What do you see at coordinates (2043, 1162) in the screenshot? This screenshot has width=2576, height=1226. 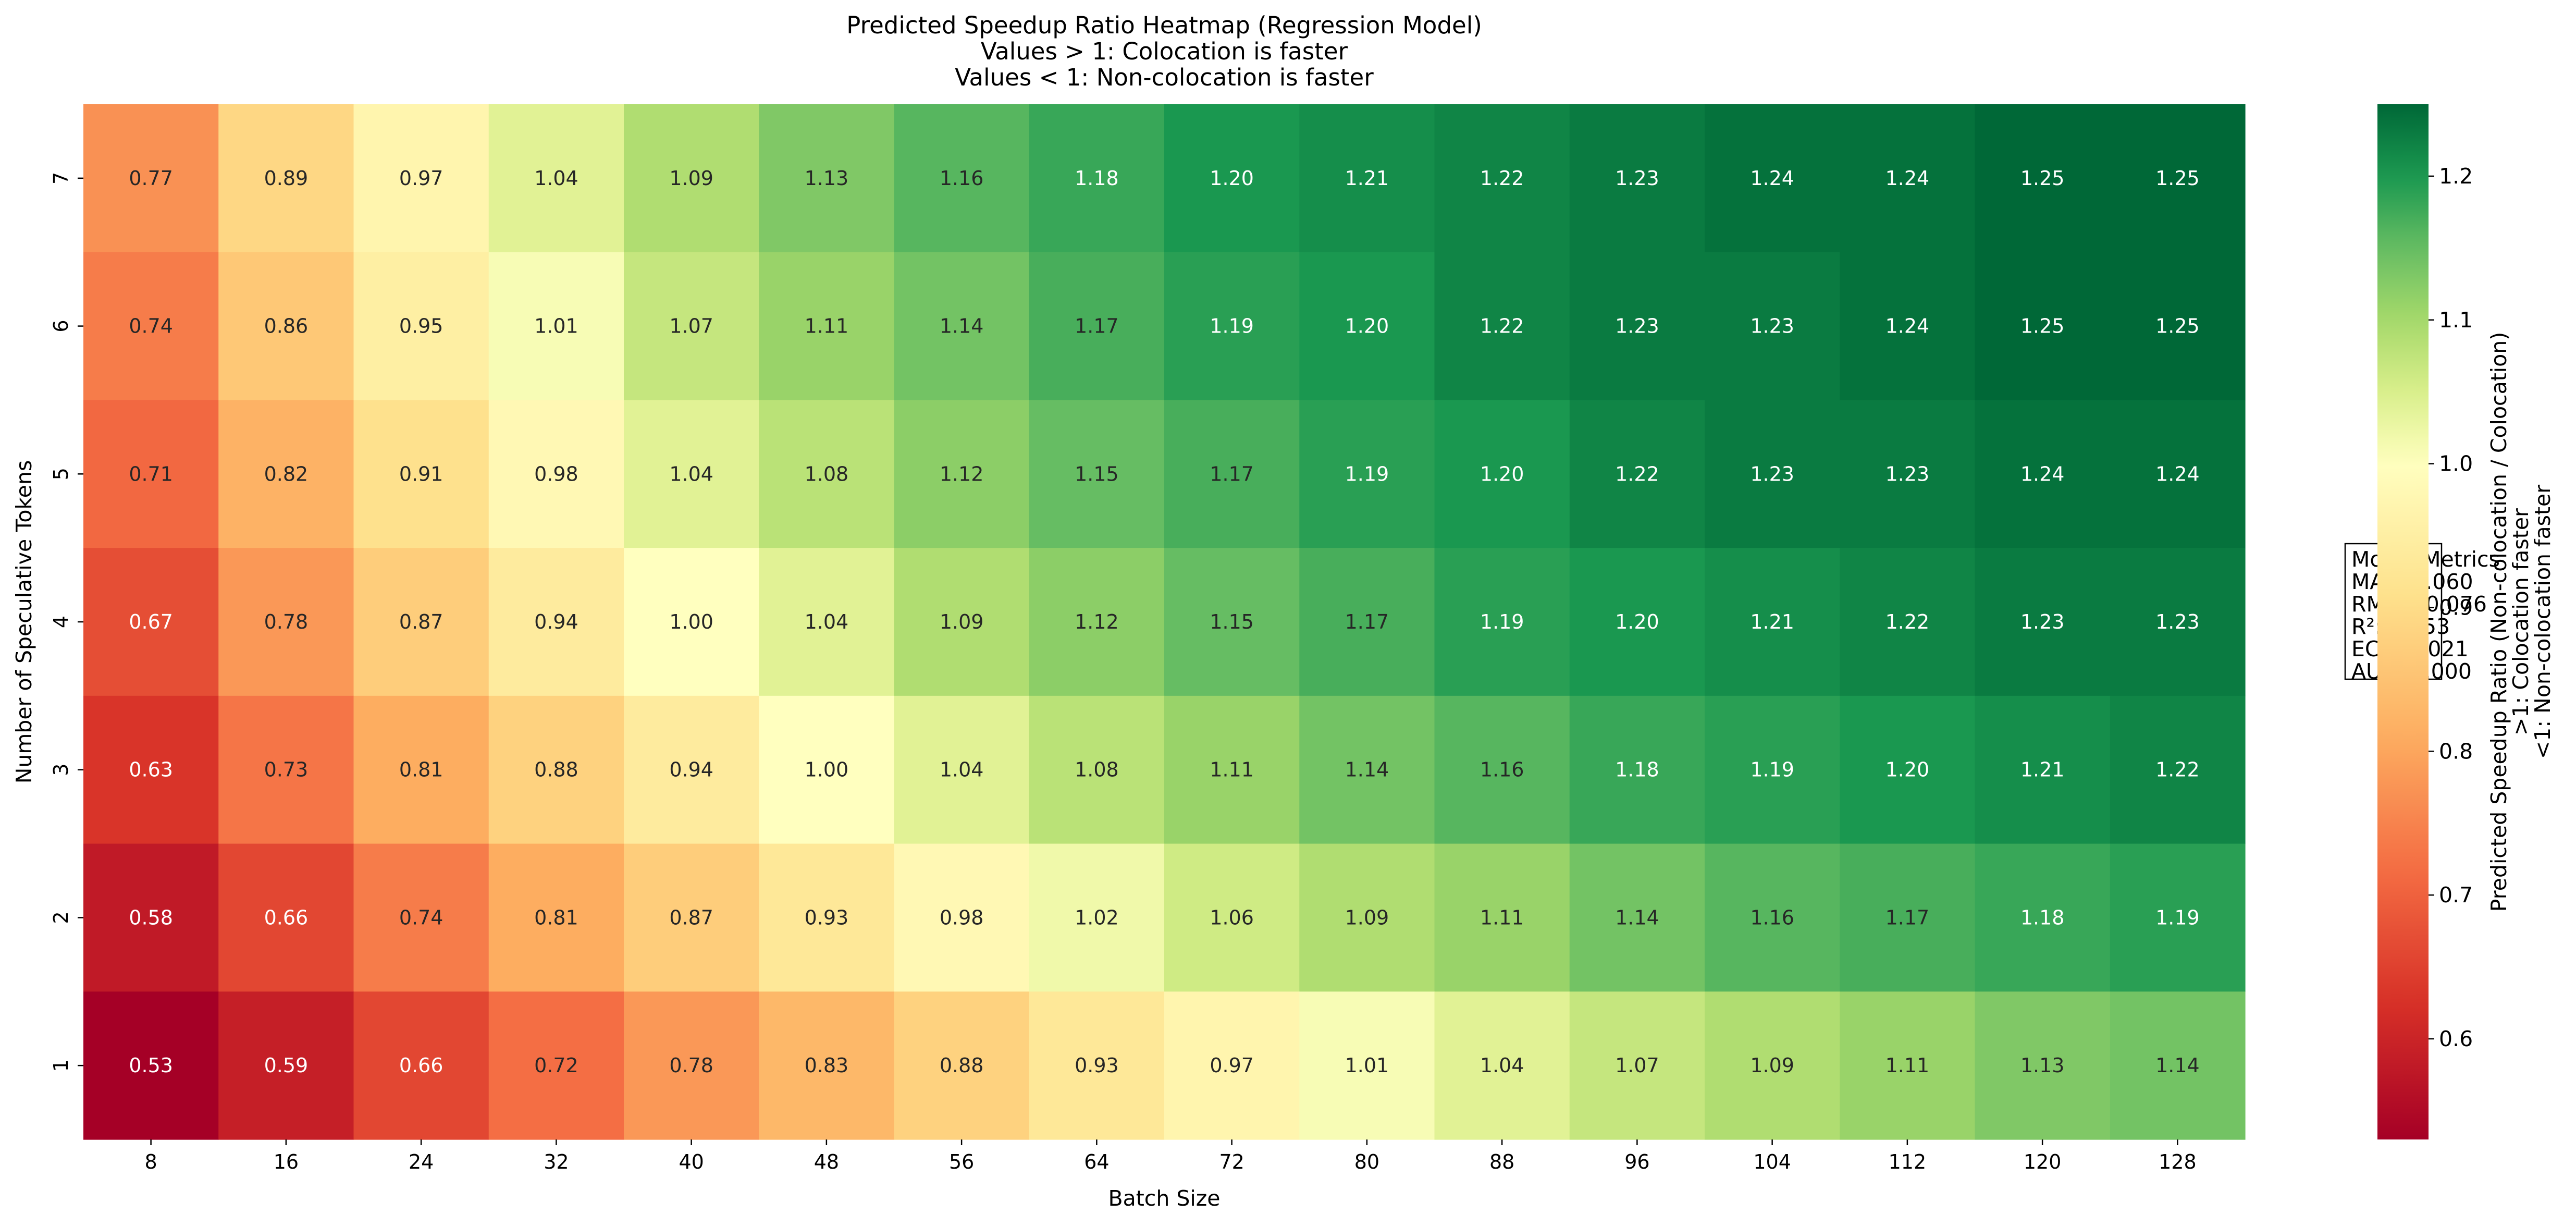 I see `x-tick-label: 120` at bounding box center [2043, 1162].